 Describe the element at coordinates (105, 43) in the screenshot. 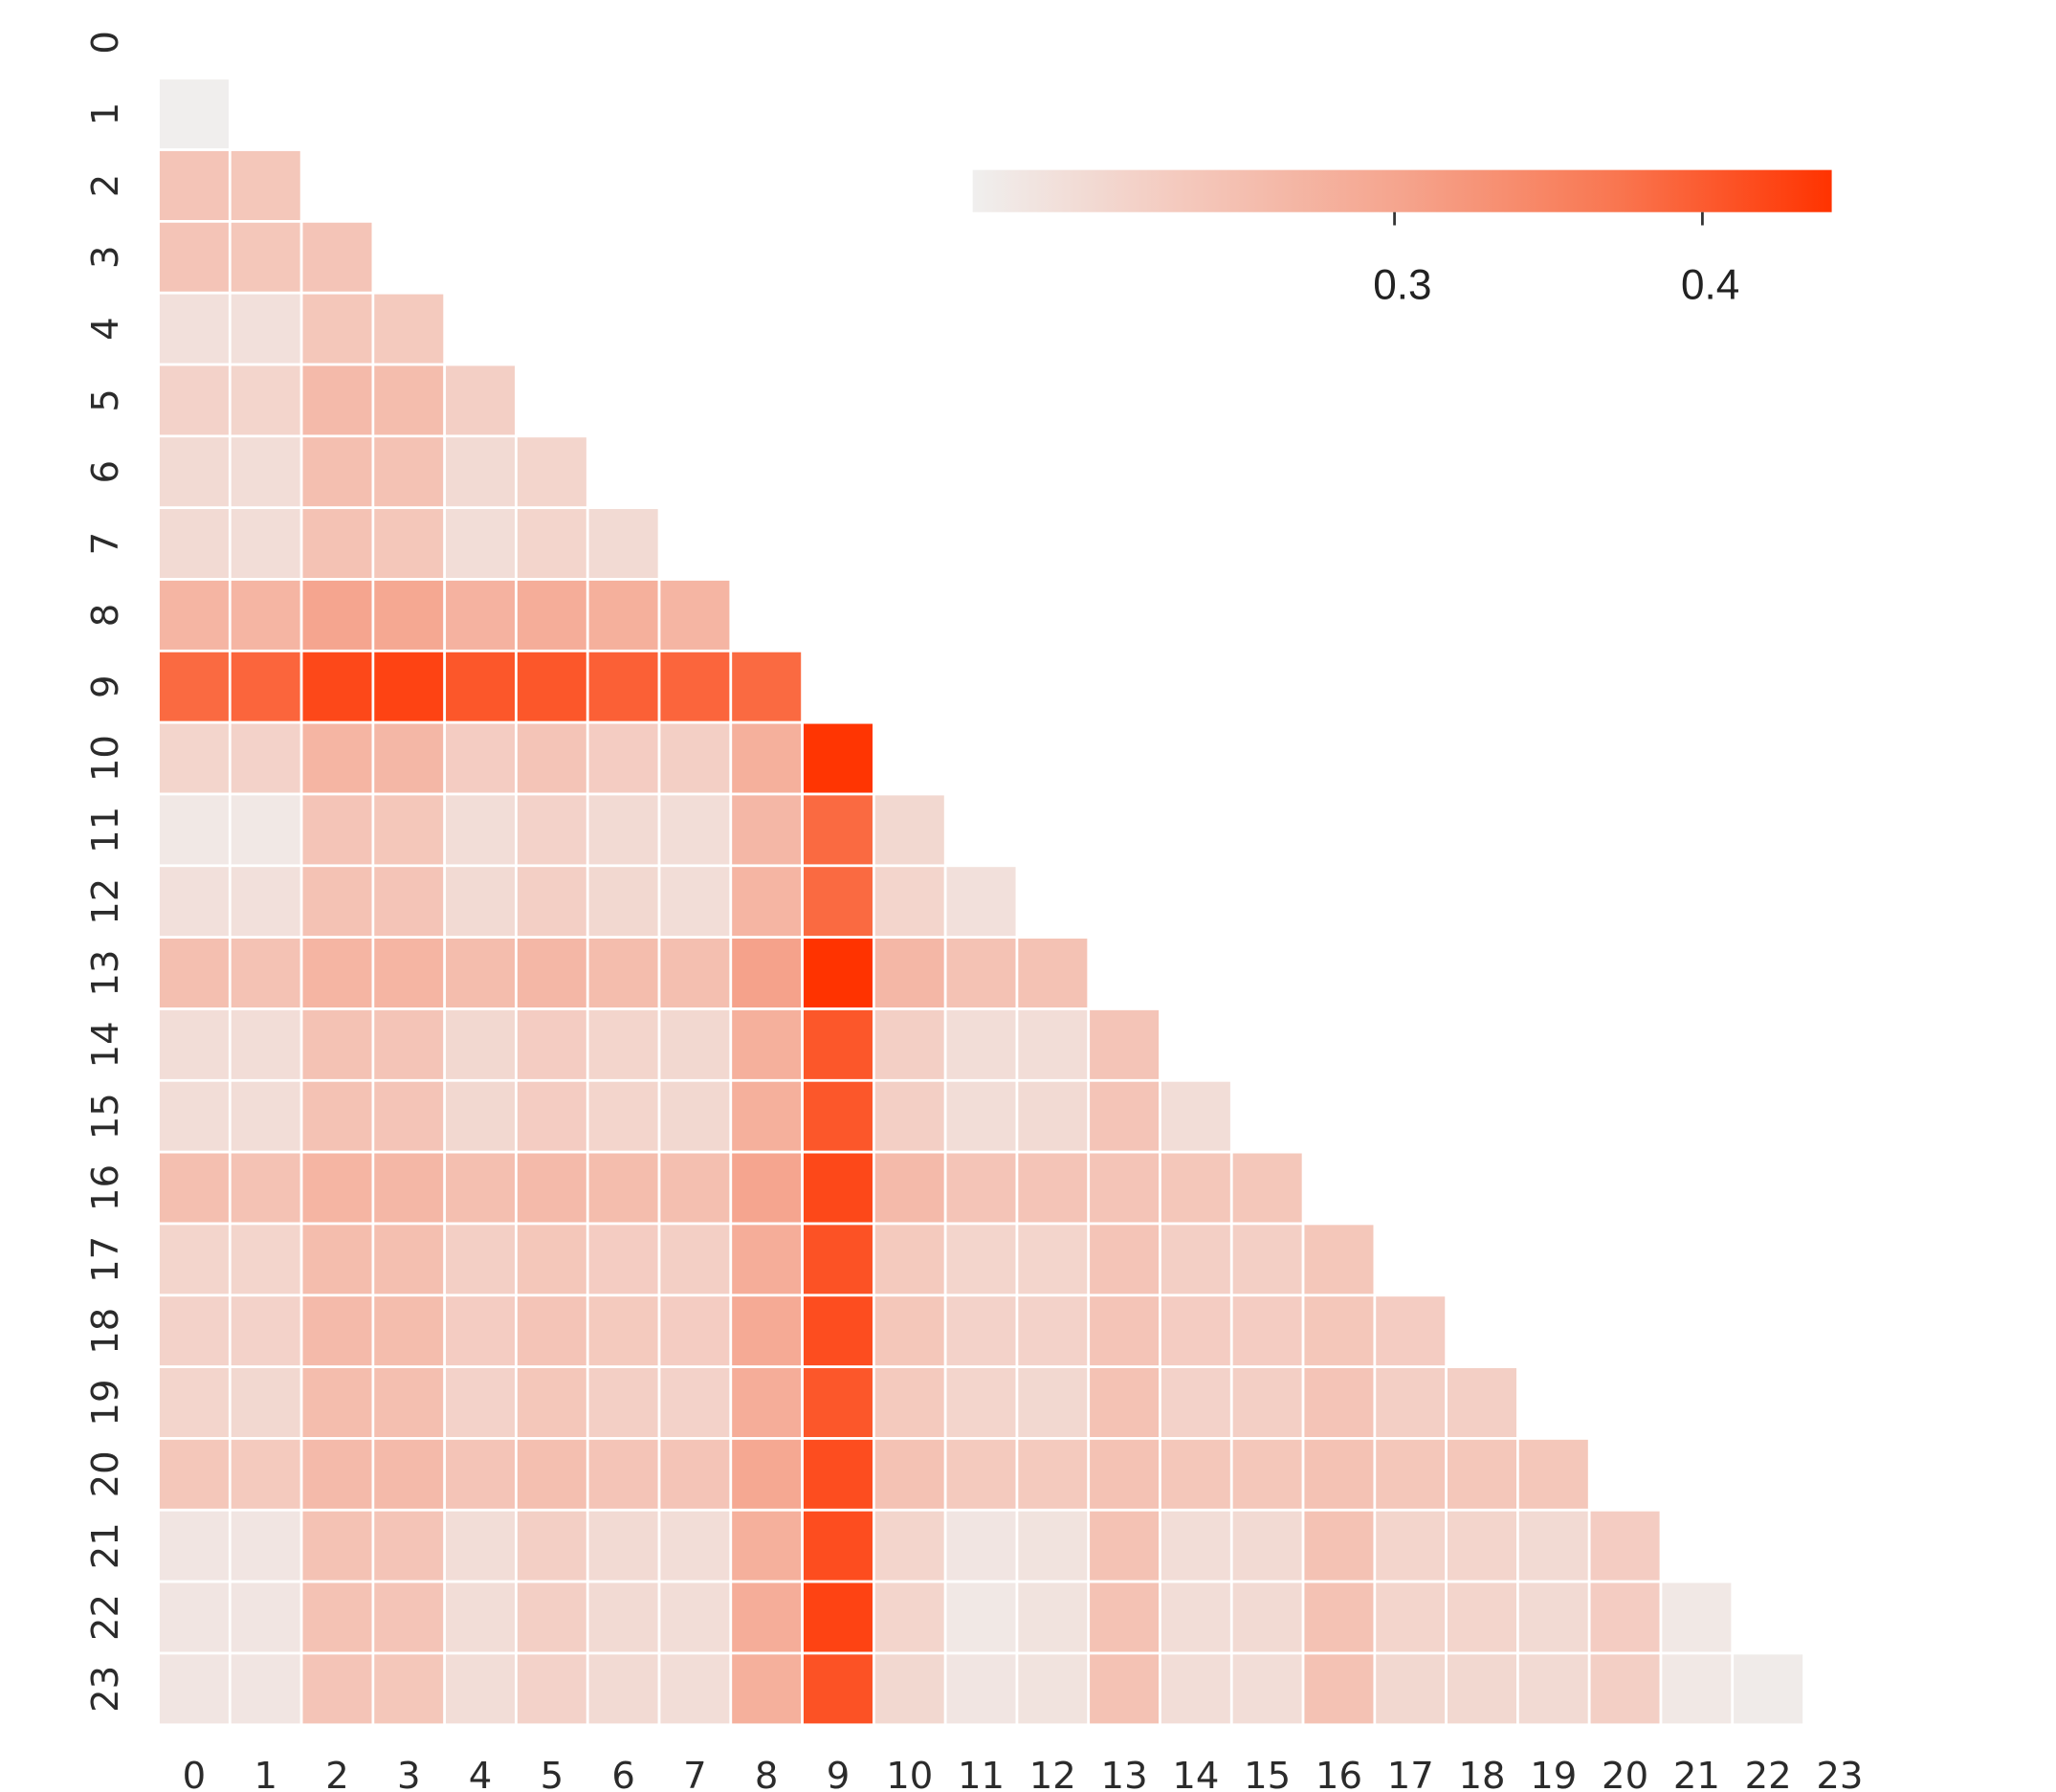

I see `y-tick-label: 0` at that location.